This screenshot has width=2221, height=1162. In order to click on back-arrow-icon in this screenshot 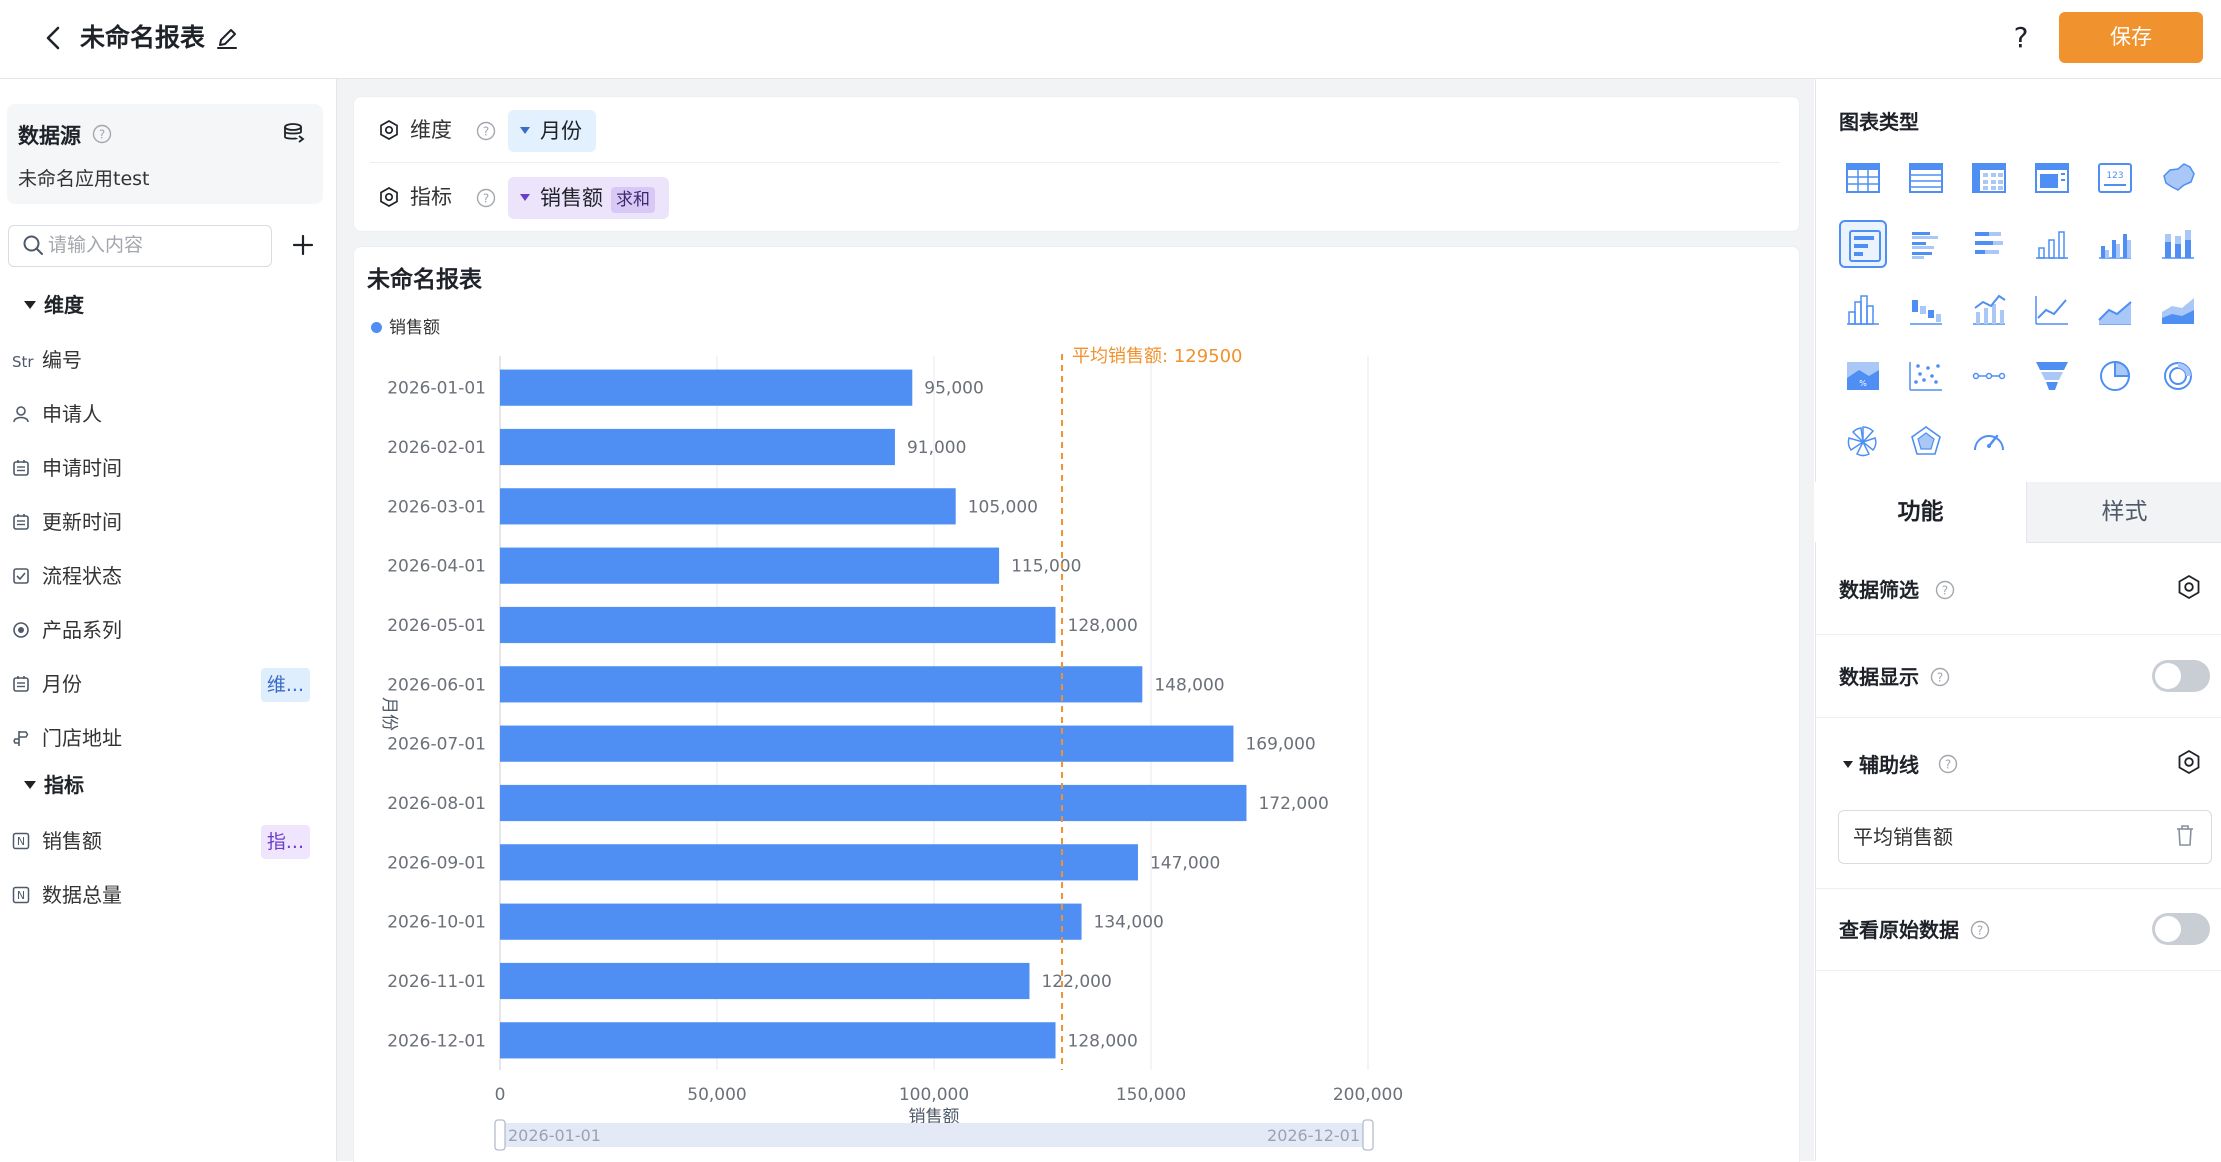, I will do `click(54, 38)`.